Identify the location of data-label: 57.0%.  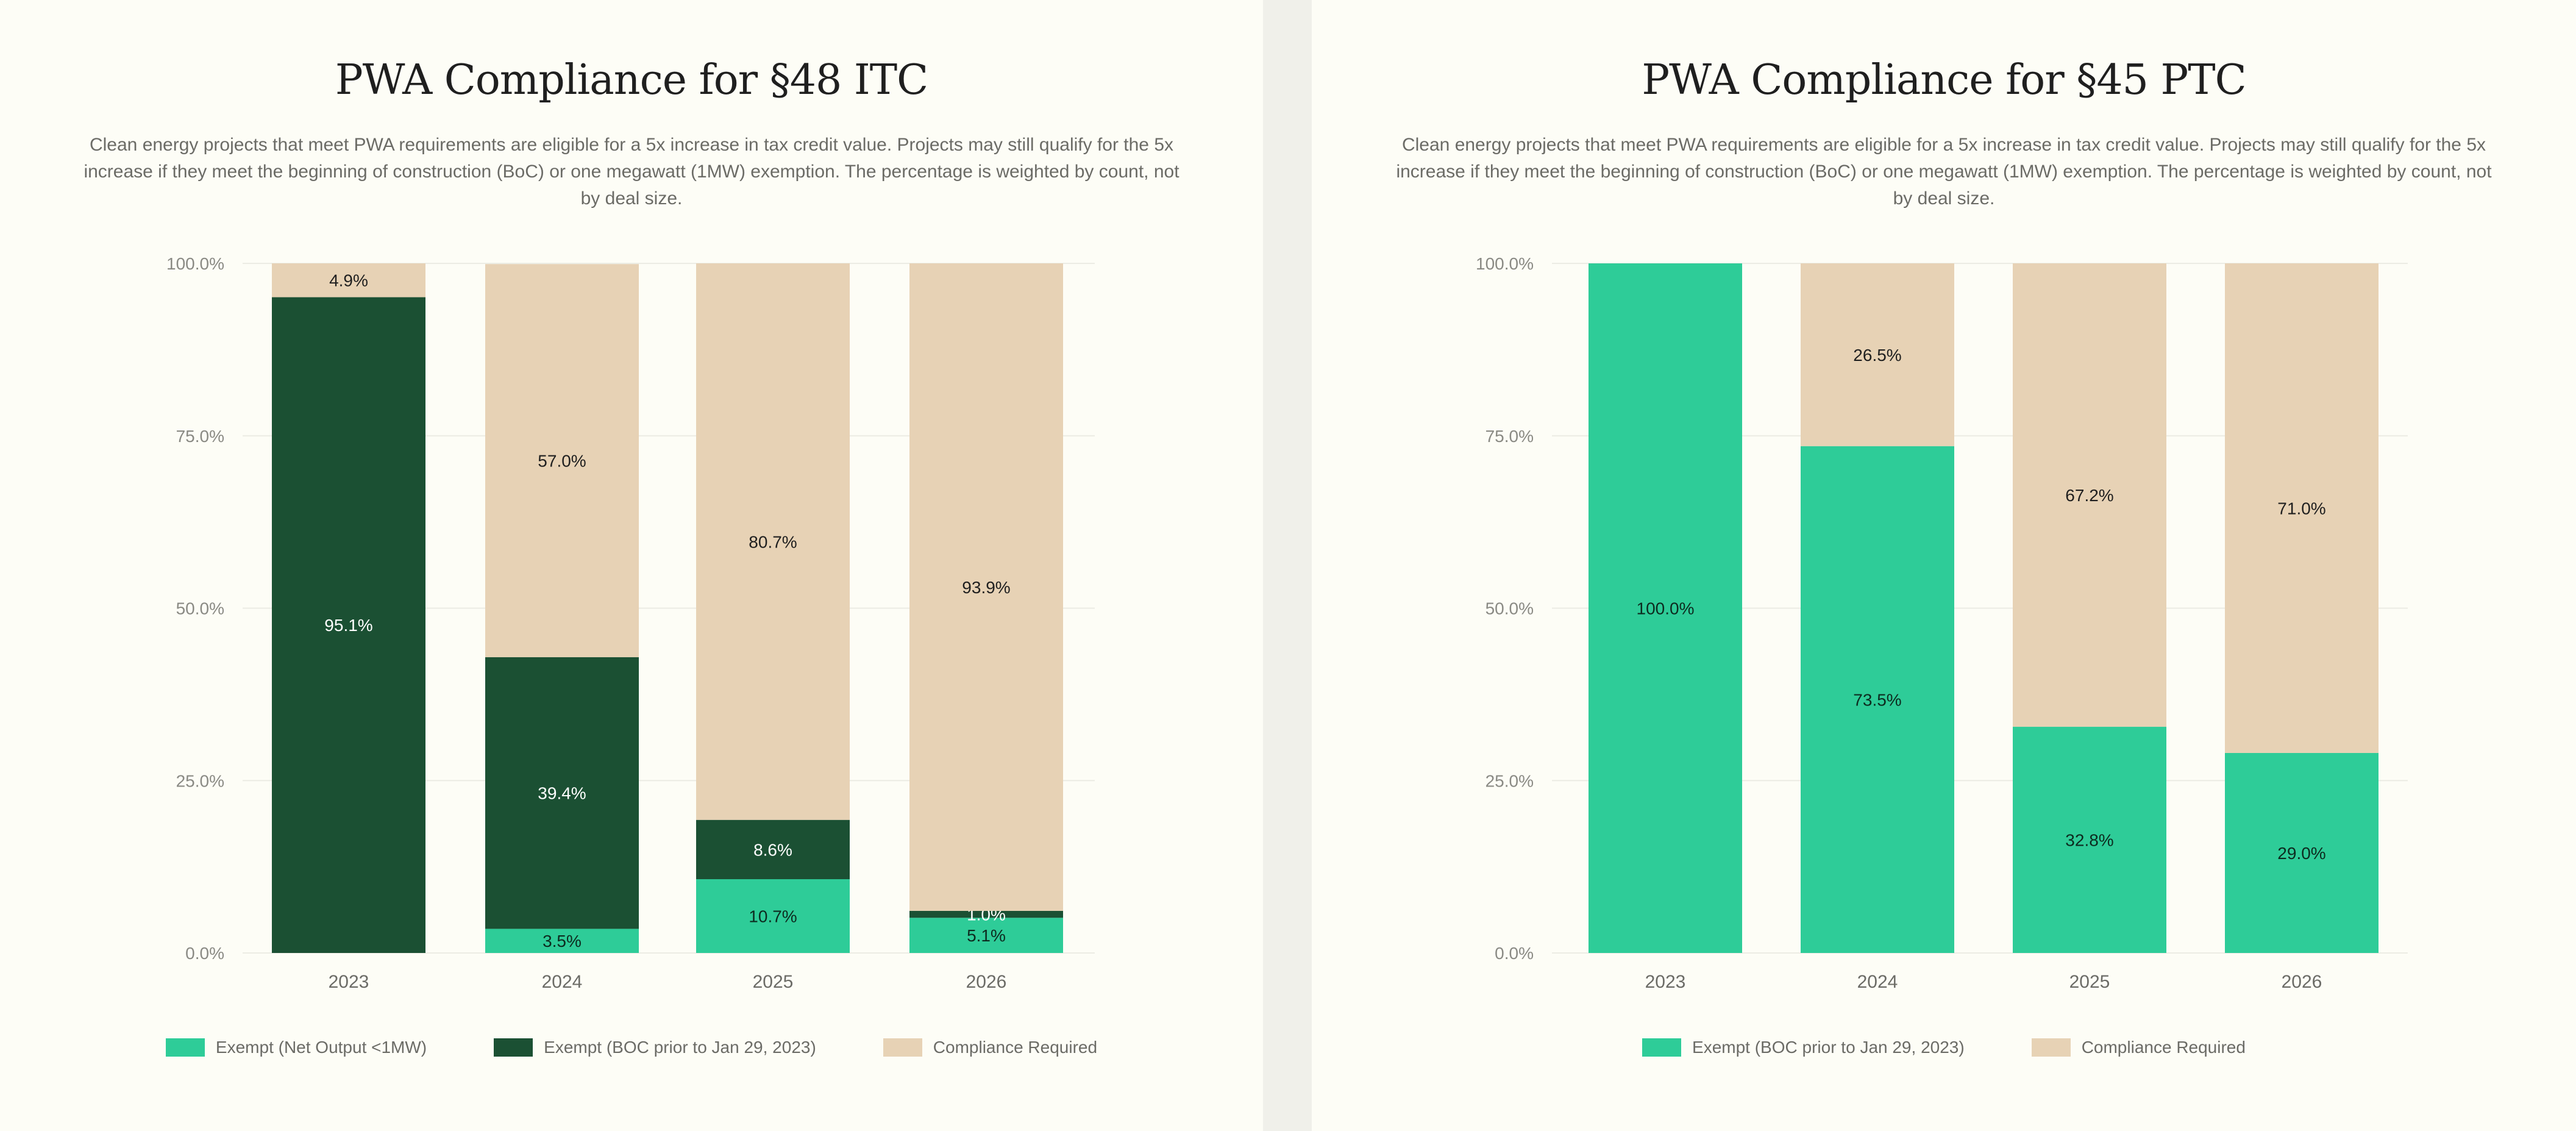
(562, 461).